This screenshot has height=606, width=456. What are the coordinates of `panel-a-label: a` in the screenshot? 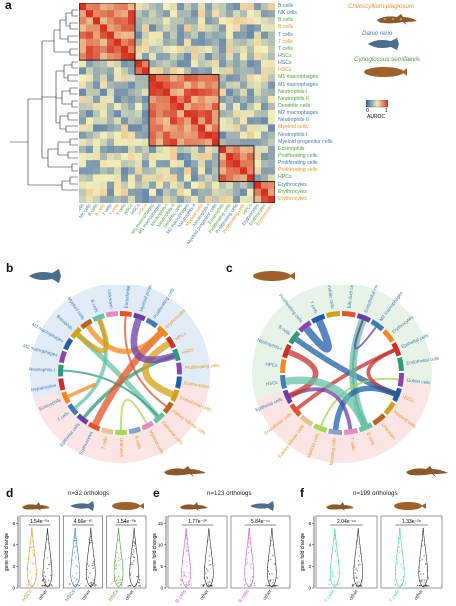 It's located at (8, 6).